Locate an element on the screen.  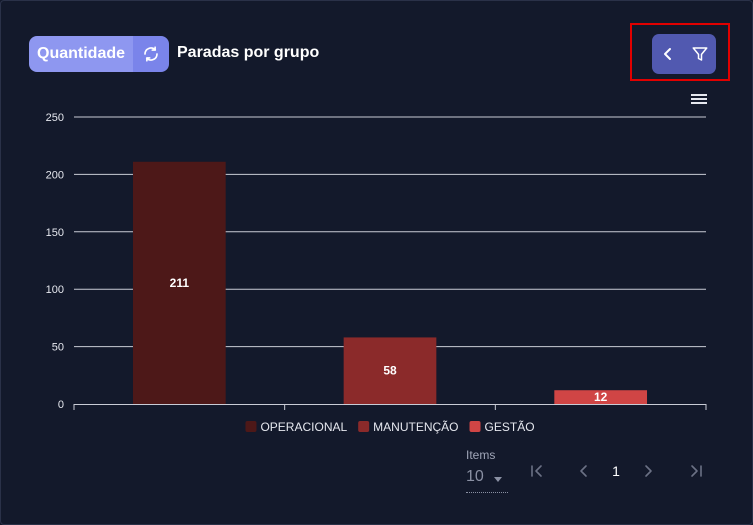
header-button-group is located at coordinates (684, 54).